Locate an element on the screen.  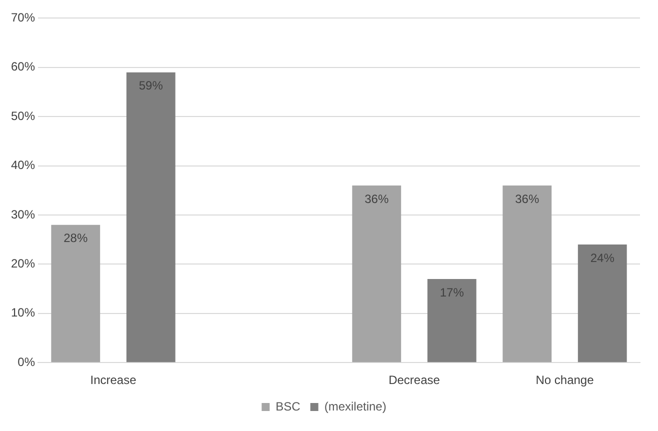
y-tick-label: 40% is located at coordinates (23, 165).